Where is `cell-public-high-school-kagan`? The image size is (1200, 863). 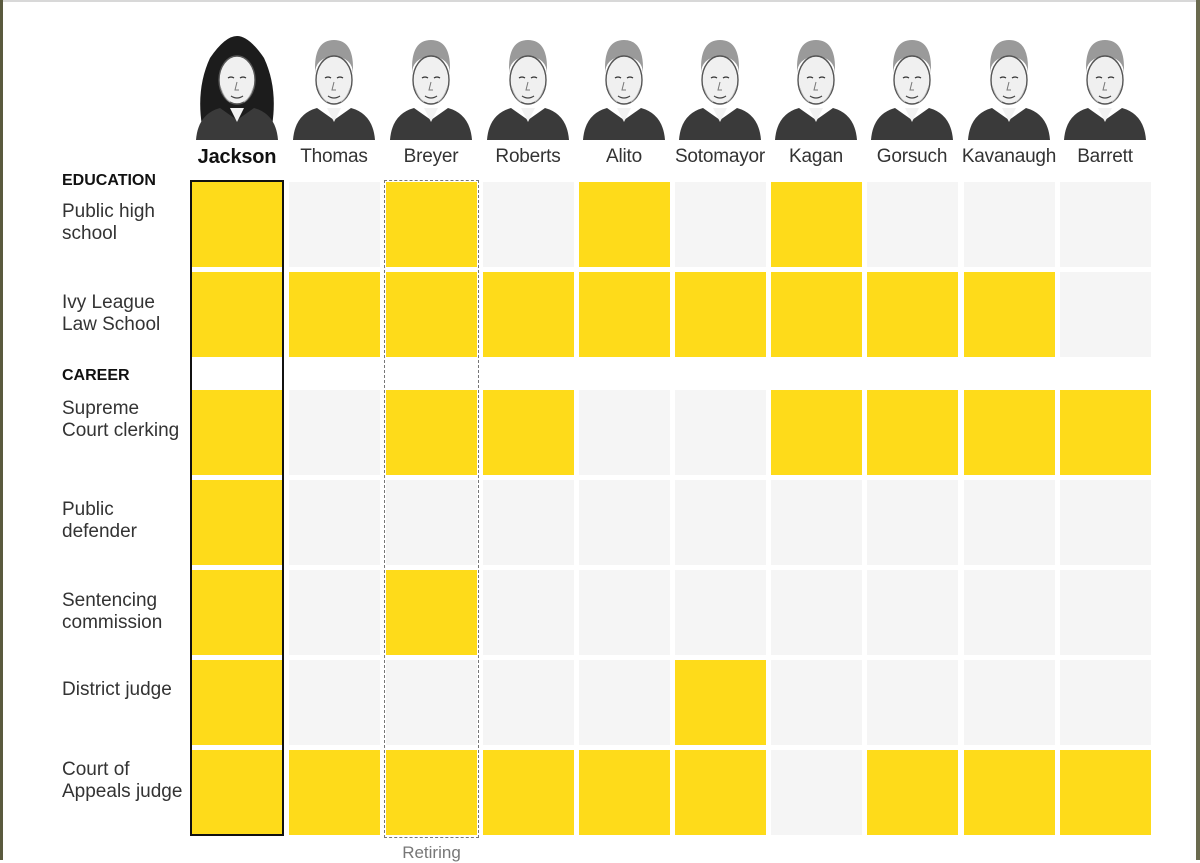 cell-public-high-school-kagan is located at coordinates (816, 224).